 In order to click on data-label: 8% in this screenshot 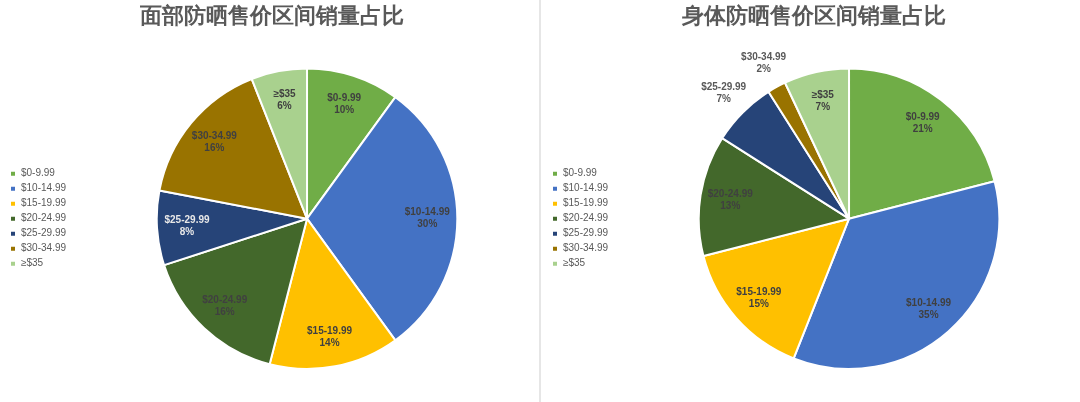, I will do `click(187, 231)`.